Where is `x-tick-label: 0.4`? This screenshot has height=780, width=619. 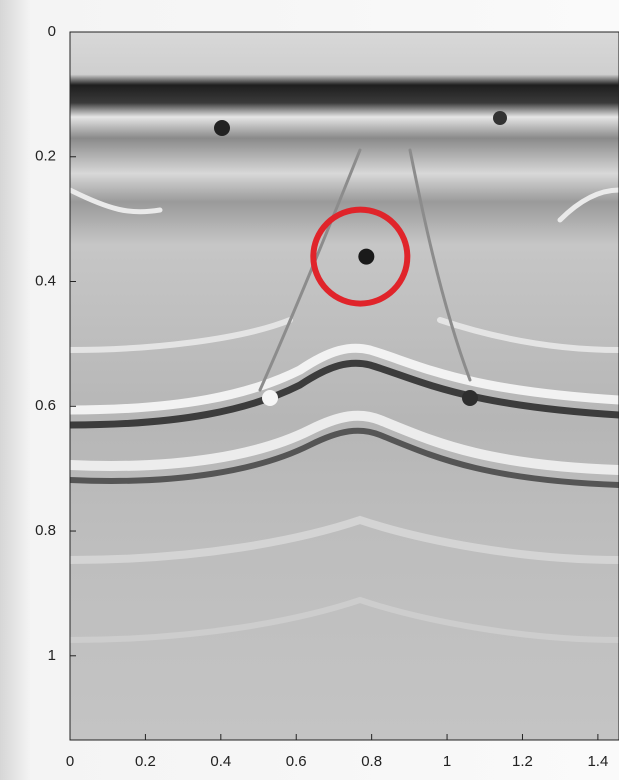 x-tick-label: 0.4 is located at coordinates (220, 761).